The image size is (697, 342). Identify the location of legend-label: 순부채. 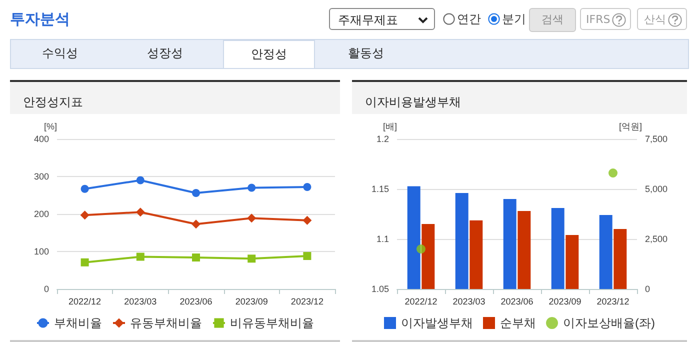
(518, 323).